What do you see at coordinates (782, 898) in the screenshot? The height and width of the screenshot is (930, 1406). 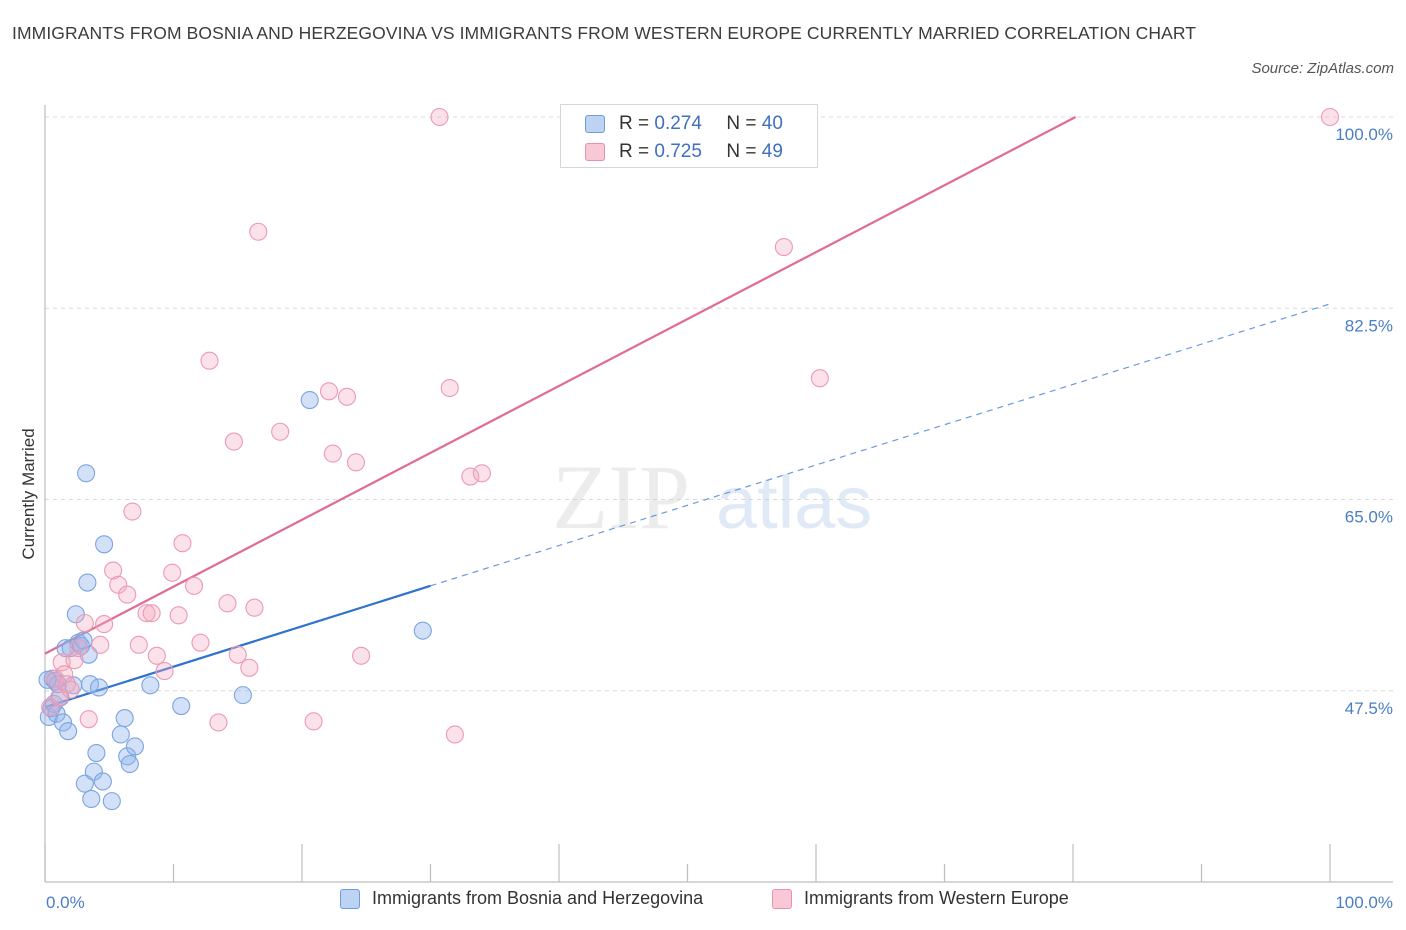 I see `series-pink-swatch` at bounding box center [782, 898].